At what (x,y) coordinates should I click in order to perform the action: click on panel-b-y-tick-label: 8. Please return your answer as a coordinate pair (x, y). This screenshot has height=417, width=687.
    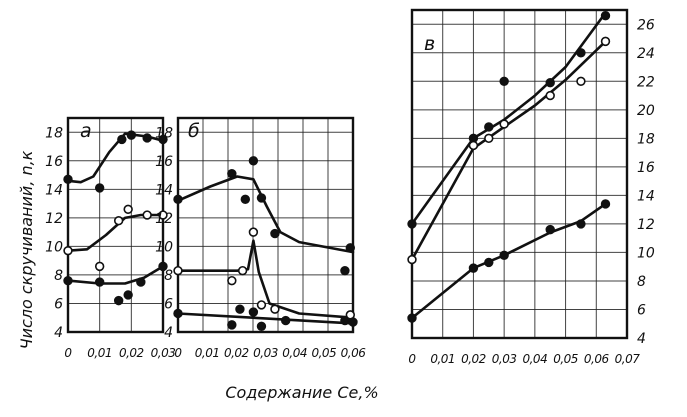
    Looking at the image, I should click on (168, 276).